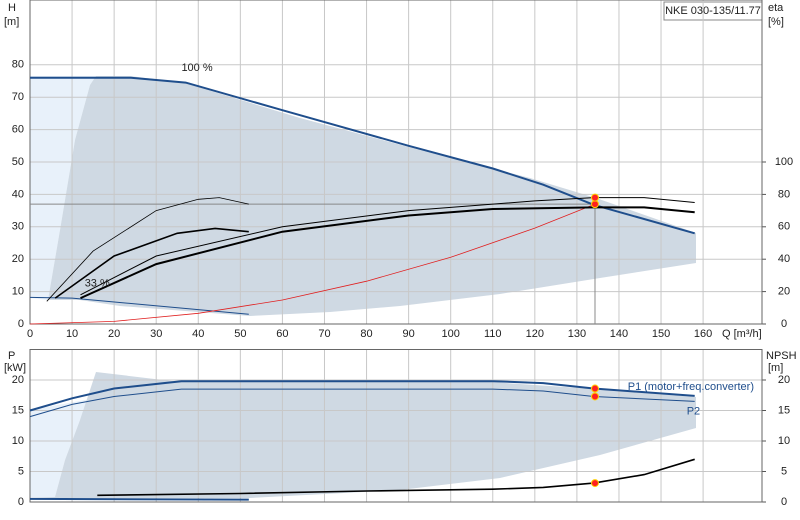 This screenshot has height=520, width=800. Describe the element at coordinates (97, 284) in the screenshot. I see `annotation: 33 %` at that location.